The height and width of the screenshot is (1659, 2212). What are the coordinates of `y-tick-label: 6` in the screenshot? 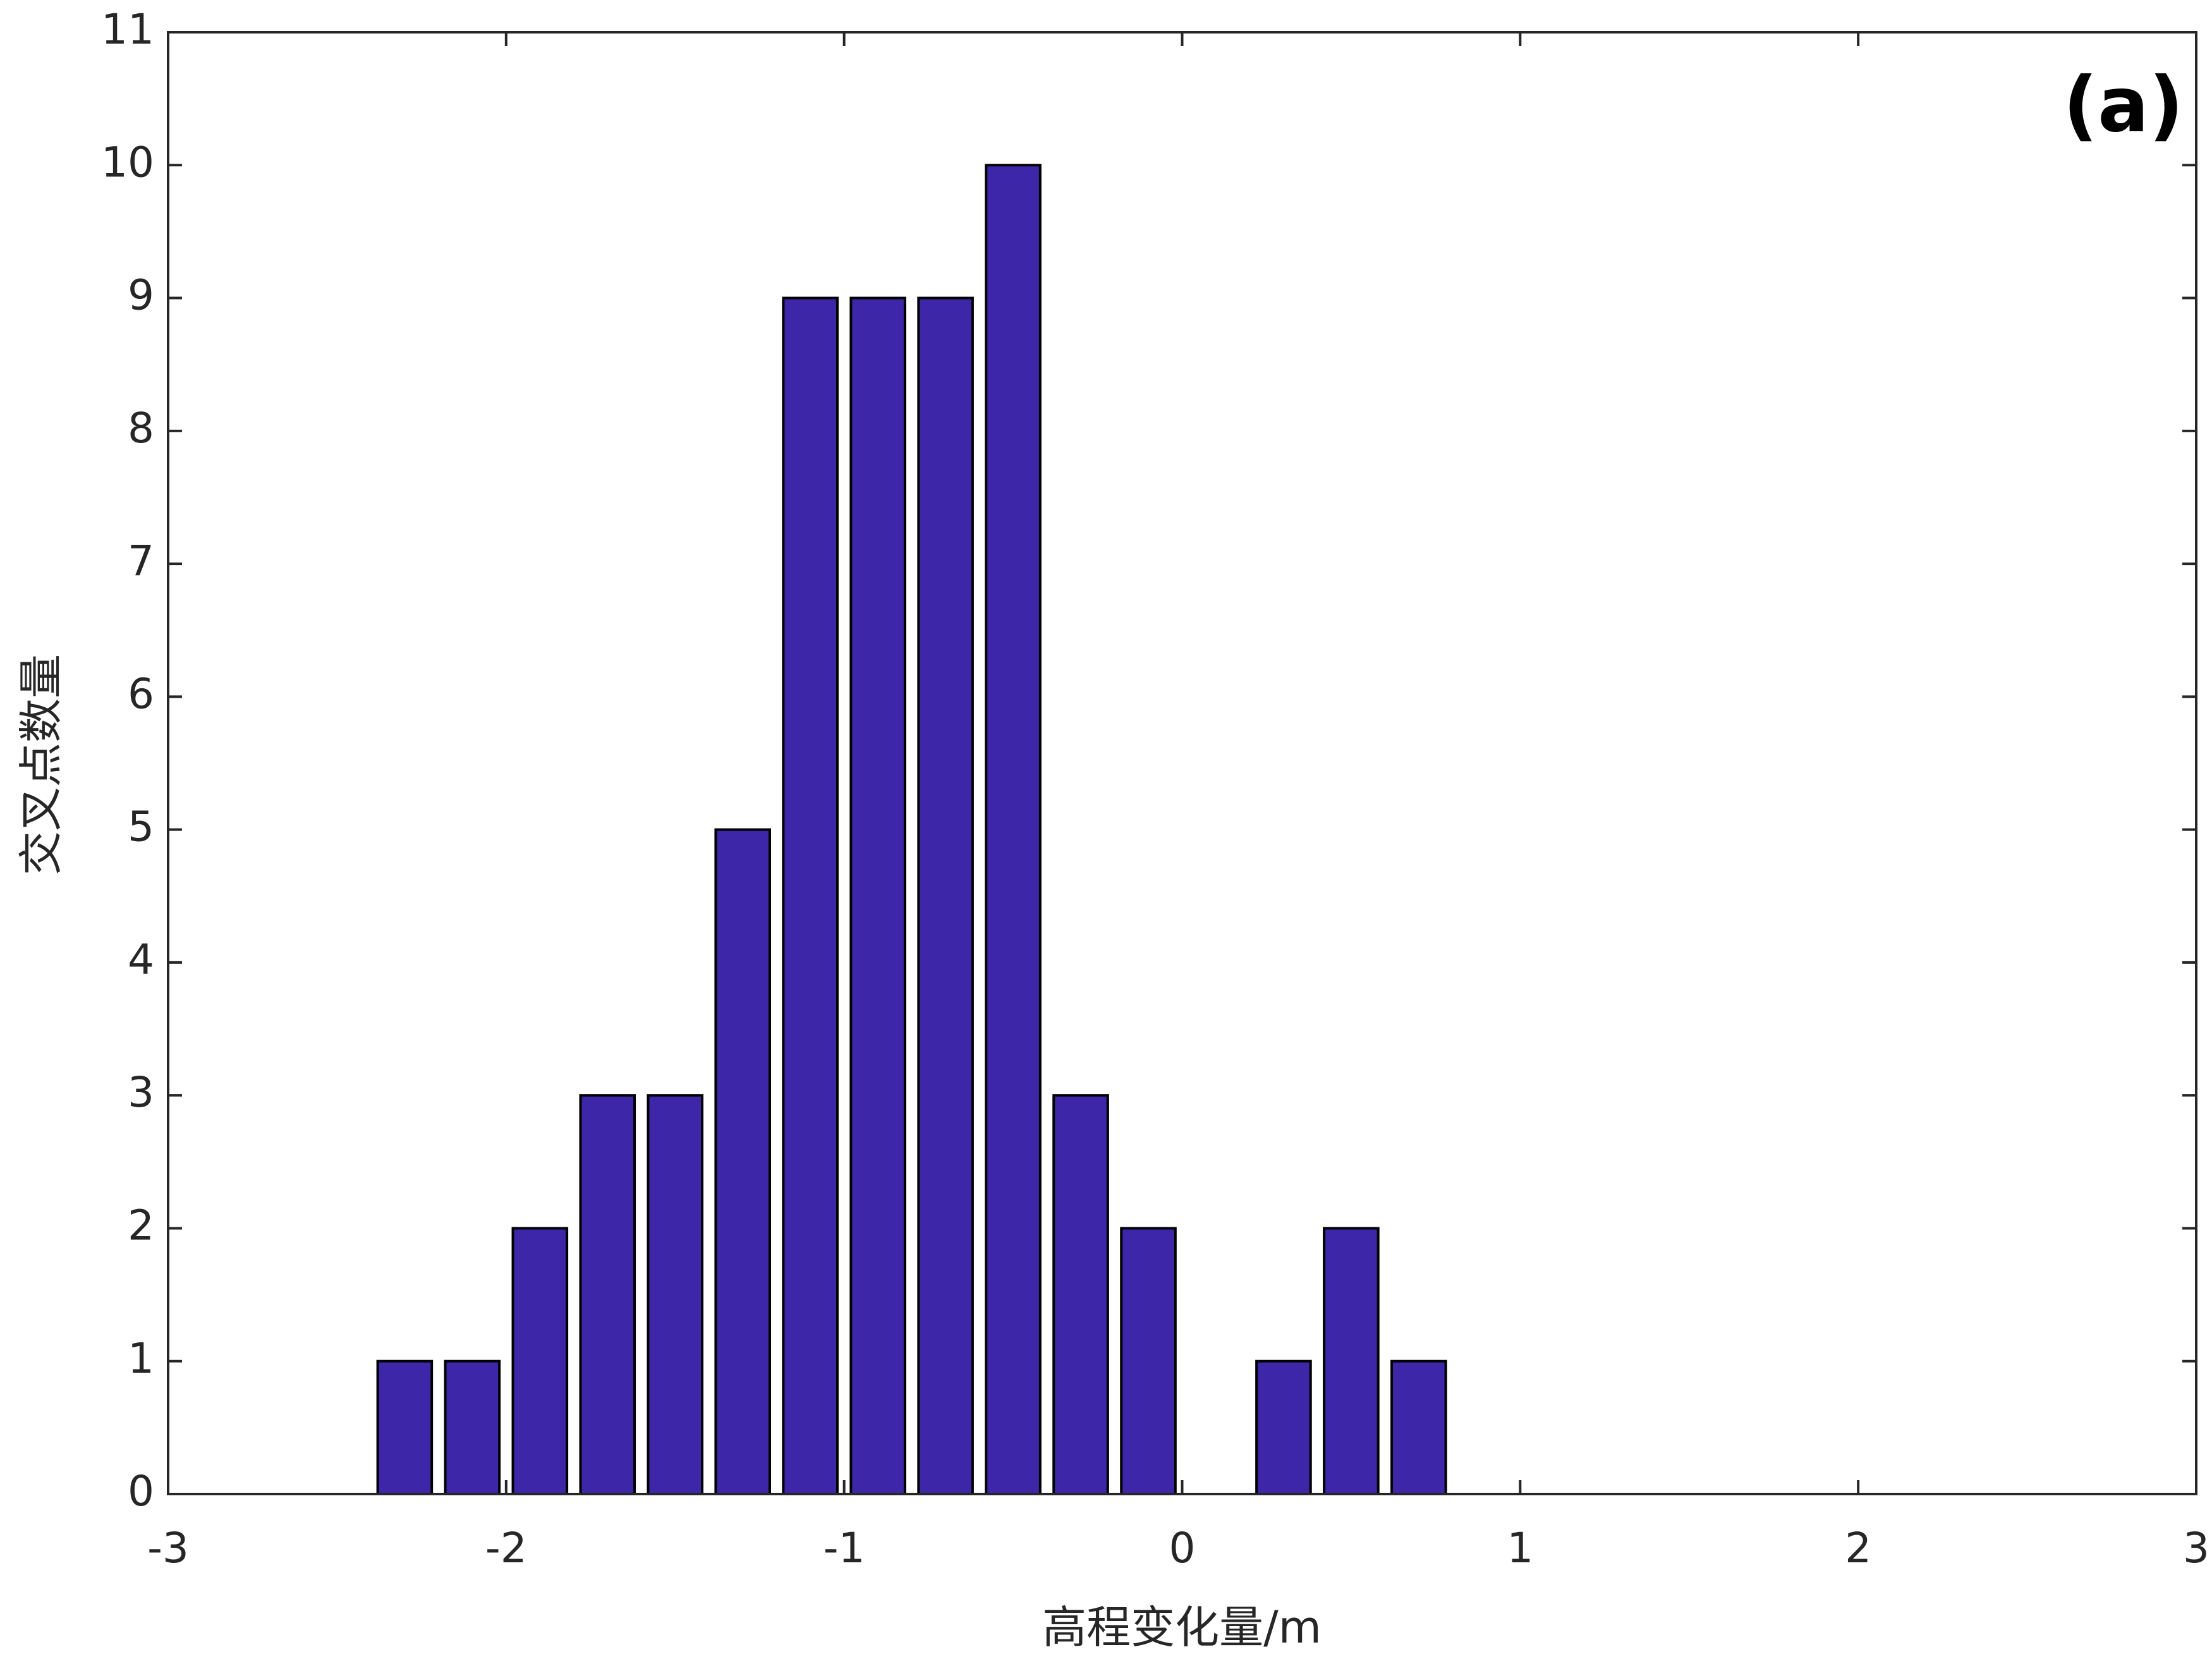 It's located at (141, 693).